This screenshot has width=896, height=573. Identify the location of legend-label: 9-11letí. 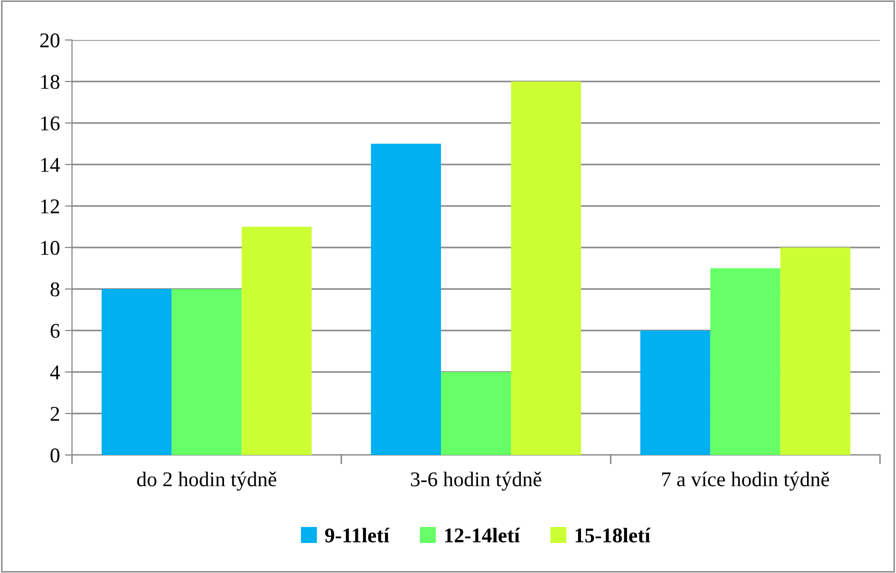
(357, 535).